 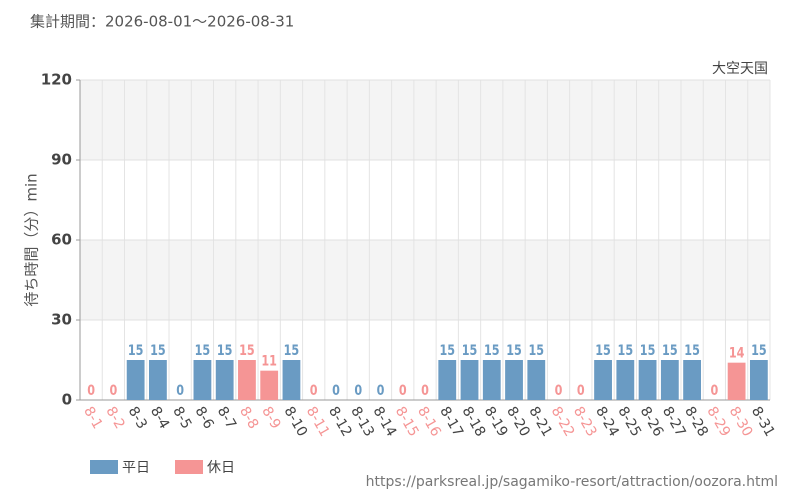 What do you see at coordinates (159, 418) in the screenshot?
I see `x-tick-label: 8-4` at bounding box center [159, 418].